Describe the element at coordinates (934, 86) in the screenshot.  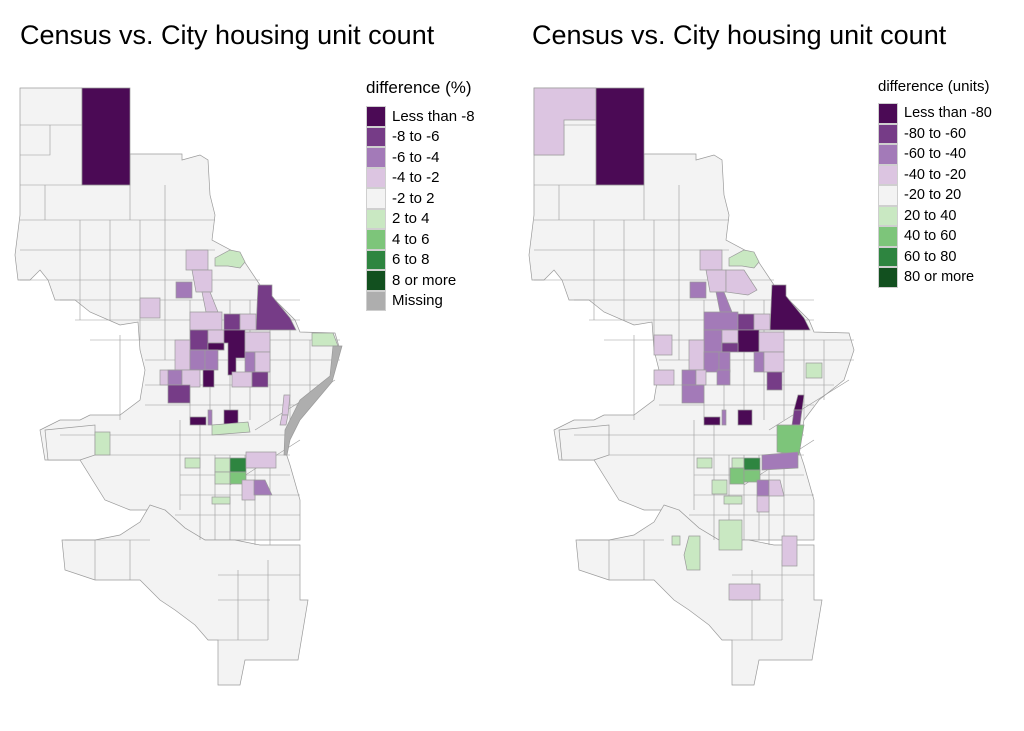
I see `legend-title: difference (units)` at that location.